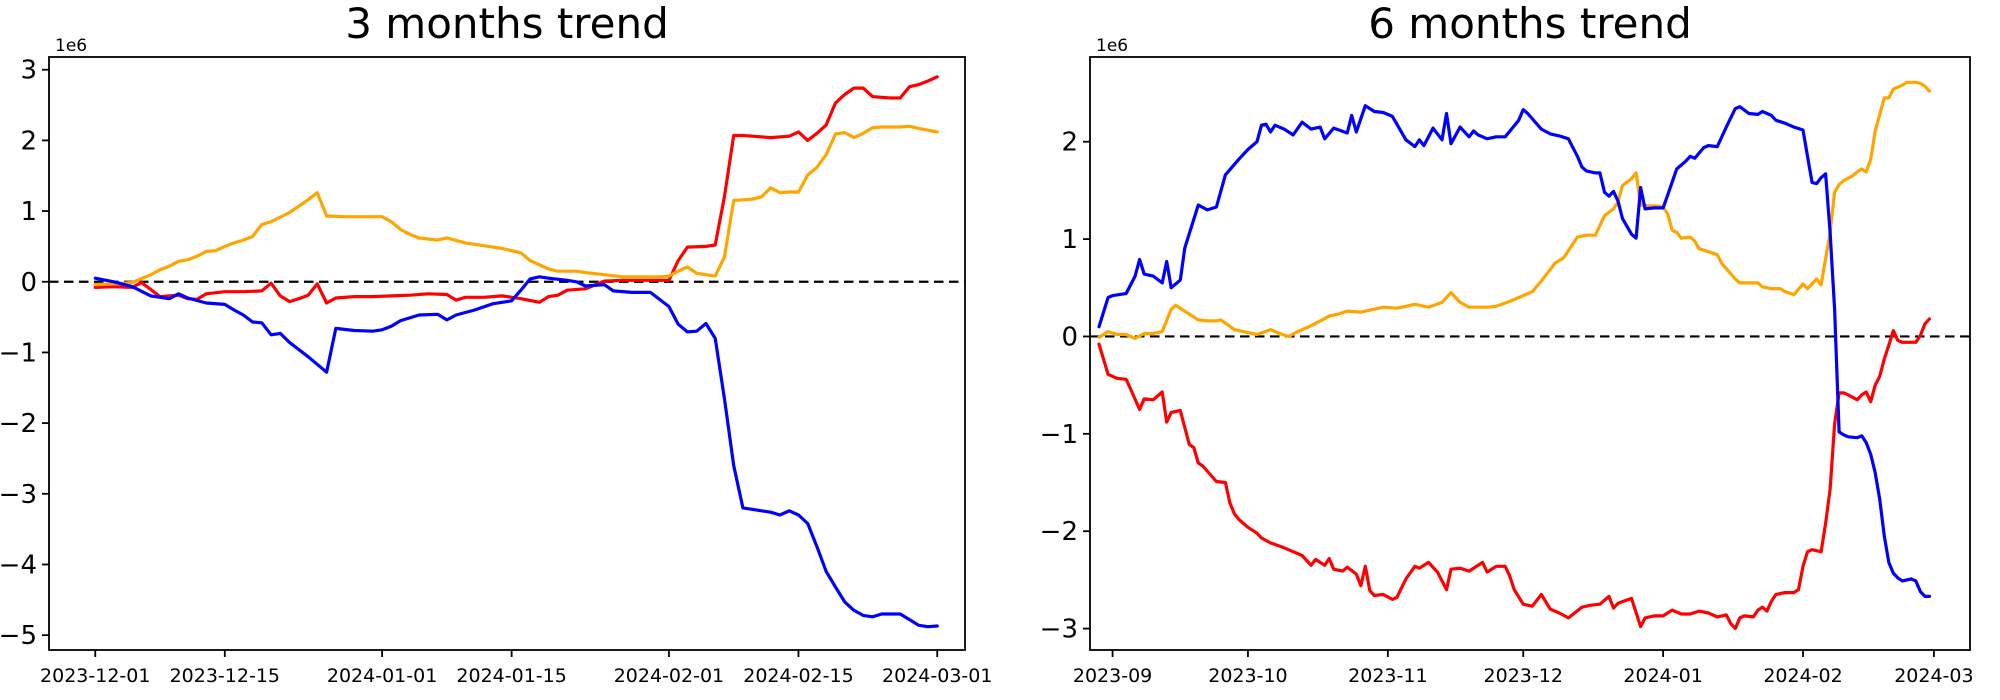 This screenshot has height=700, width=2000. Describe the element at coordinates (1662, 676) in the screenshot. I see `x-tick-label: 2024-01` at that location.